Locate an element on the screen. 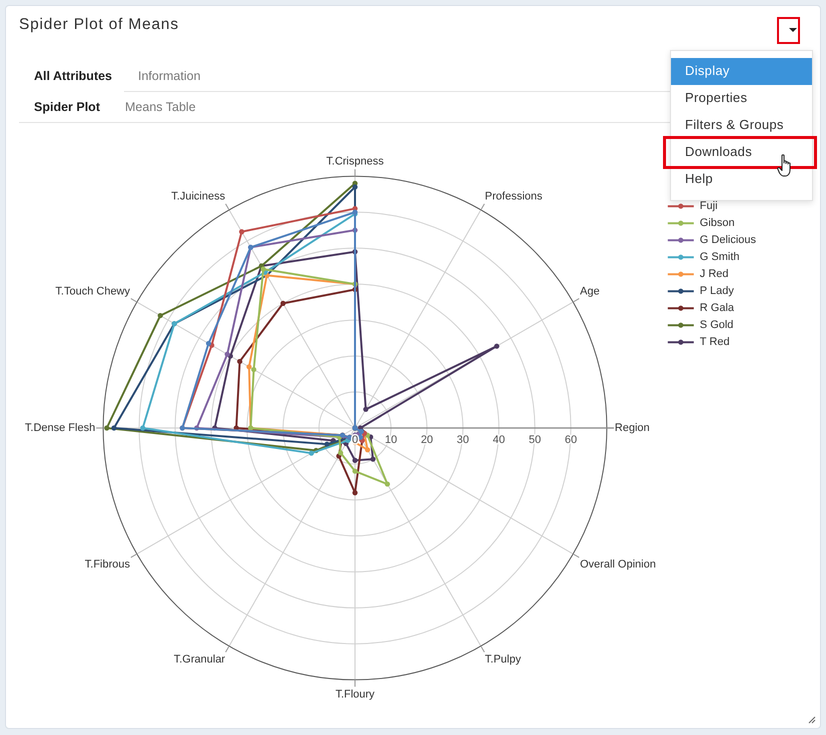 The width and height of the screenshot is (826, 735). spoke-label: T.Touch Chewy is located at coordinates (92, 292).